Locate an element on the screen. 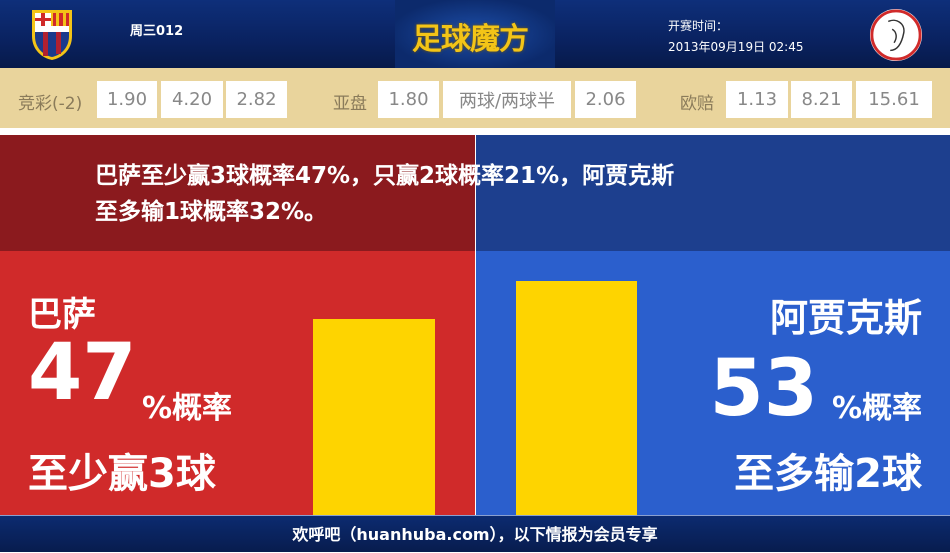 This screenshot has height=553, width=950. footer-banner: 欢呼吧（huanhuba.com），以下情报为会员专享 is located at coordinates (475, 533).